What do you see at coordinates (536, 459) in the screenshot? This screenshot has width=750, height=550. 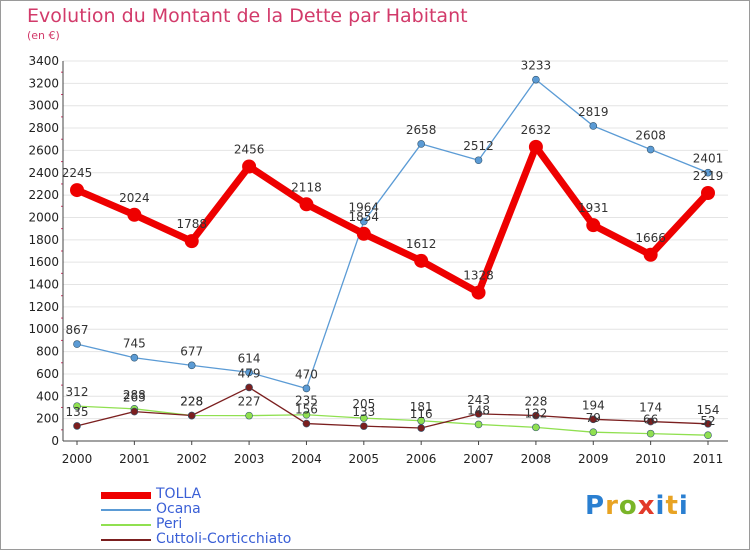 I see `x-tick-label: 2008` at bounding box center [536, 459].